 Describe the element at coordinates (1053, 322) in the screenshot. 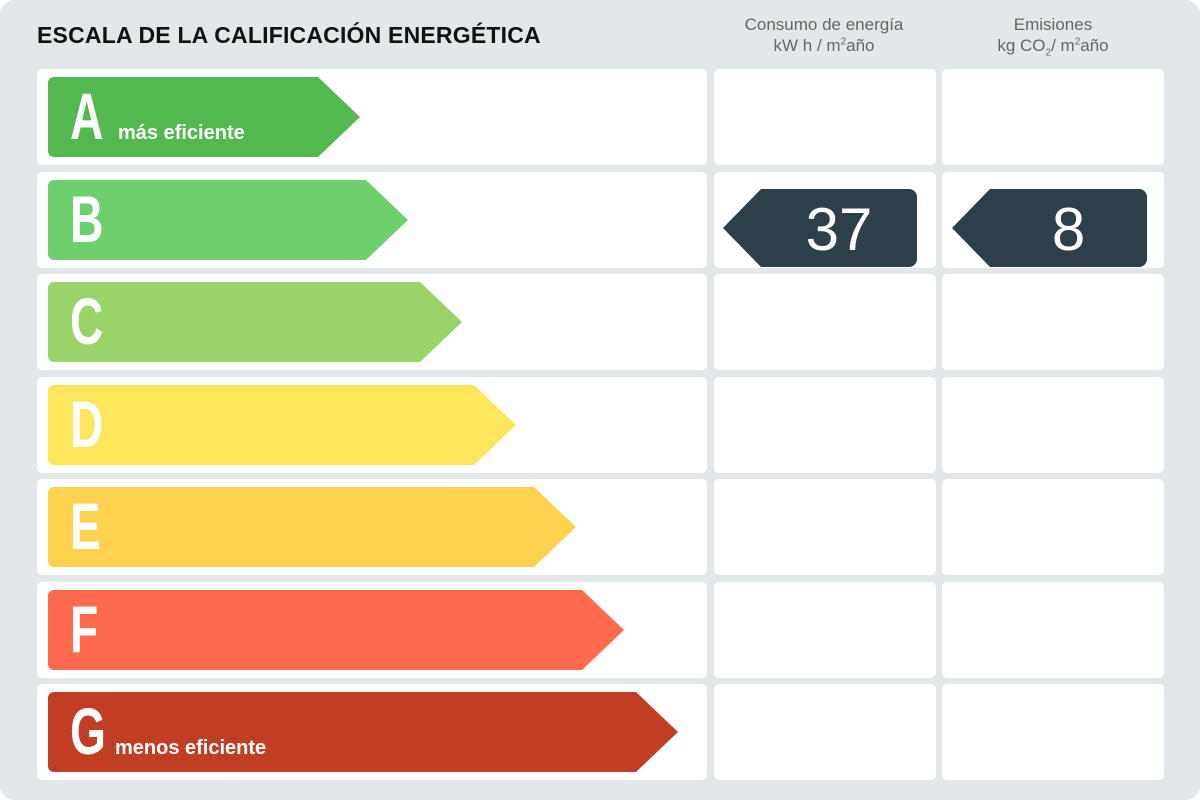

I see `emissions-cell-c` at that location.